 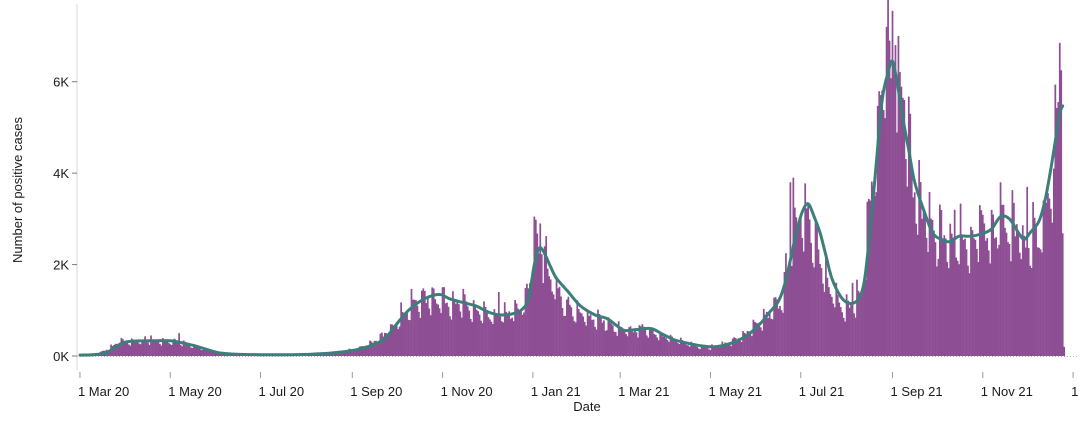 I want to click on y-axis-title: Number of positive cases, so click(x=17, y=190).